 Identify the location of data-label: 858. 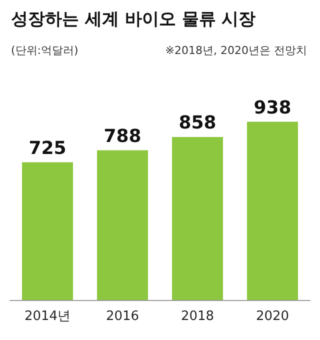
(197, 123).